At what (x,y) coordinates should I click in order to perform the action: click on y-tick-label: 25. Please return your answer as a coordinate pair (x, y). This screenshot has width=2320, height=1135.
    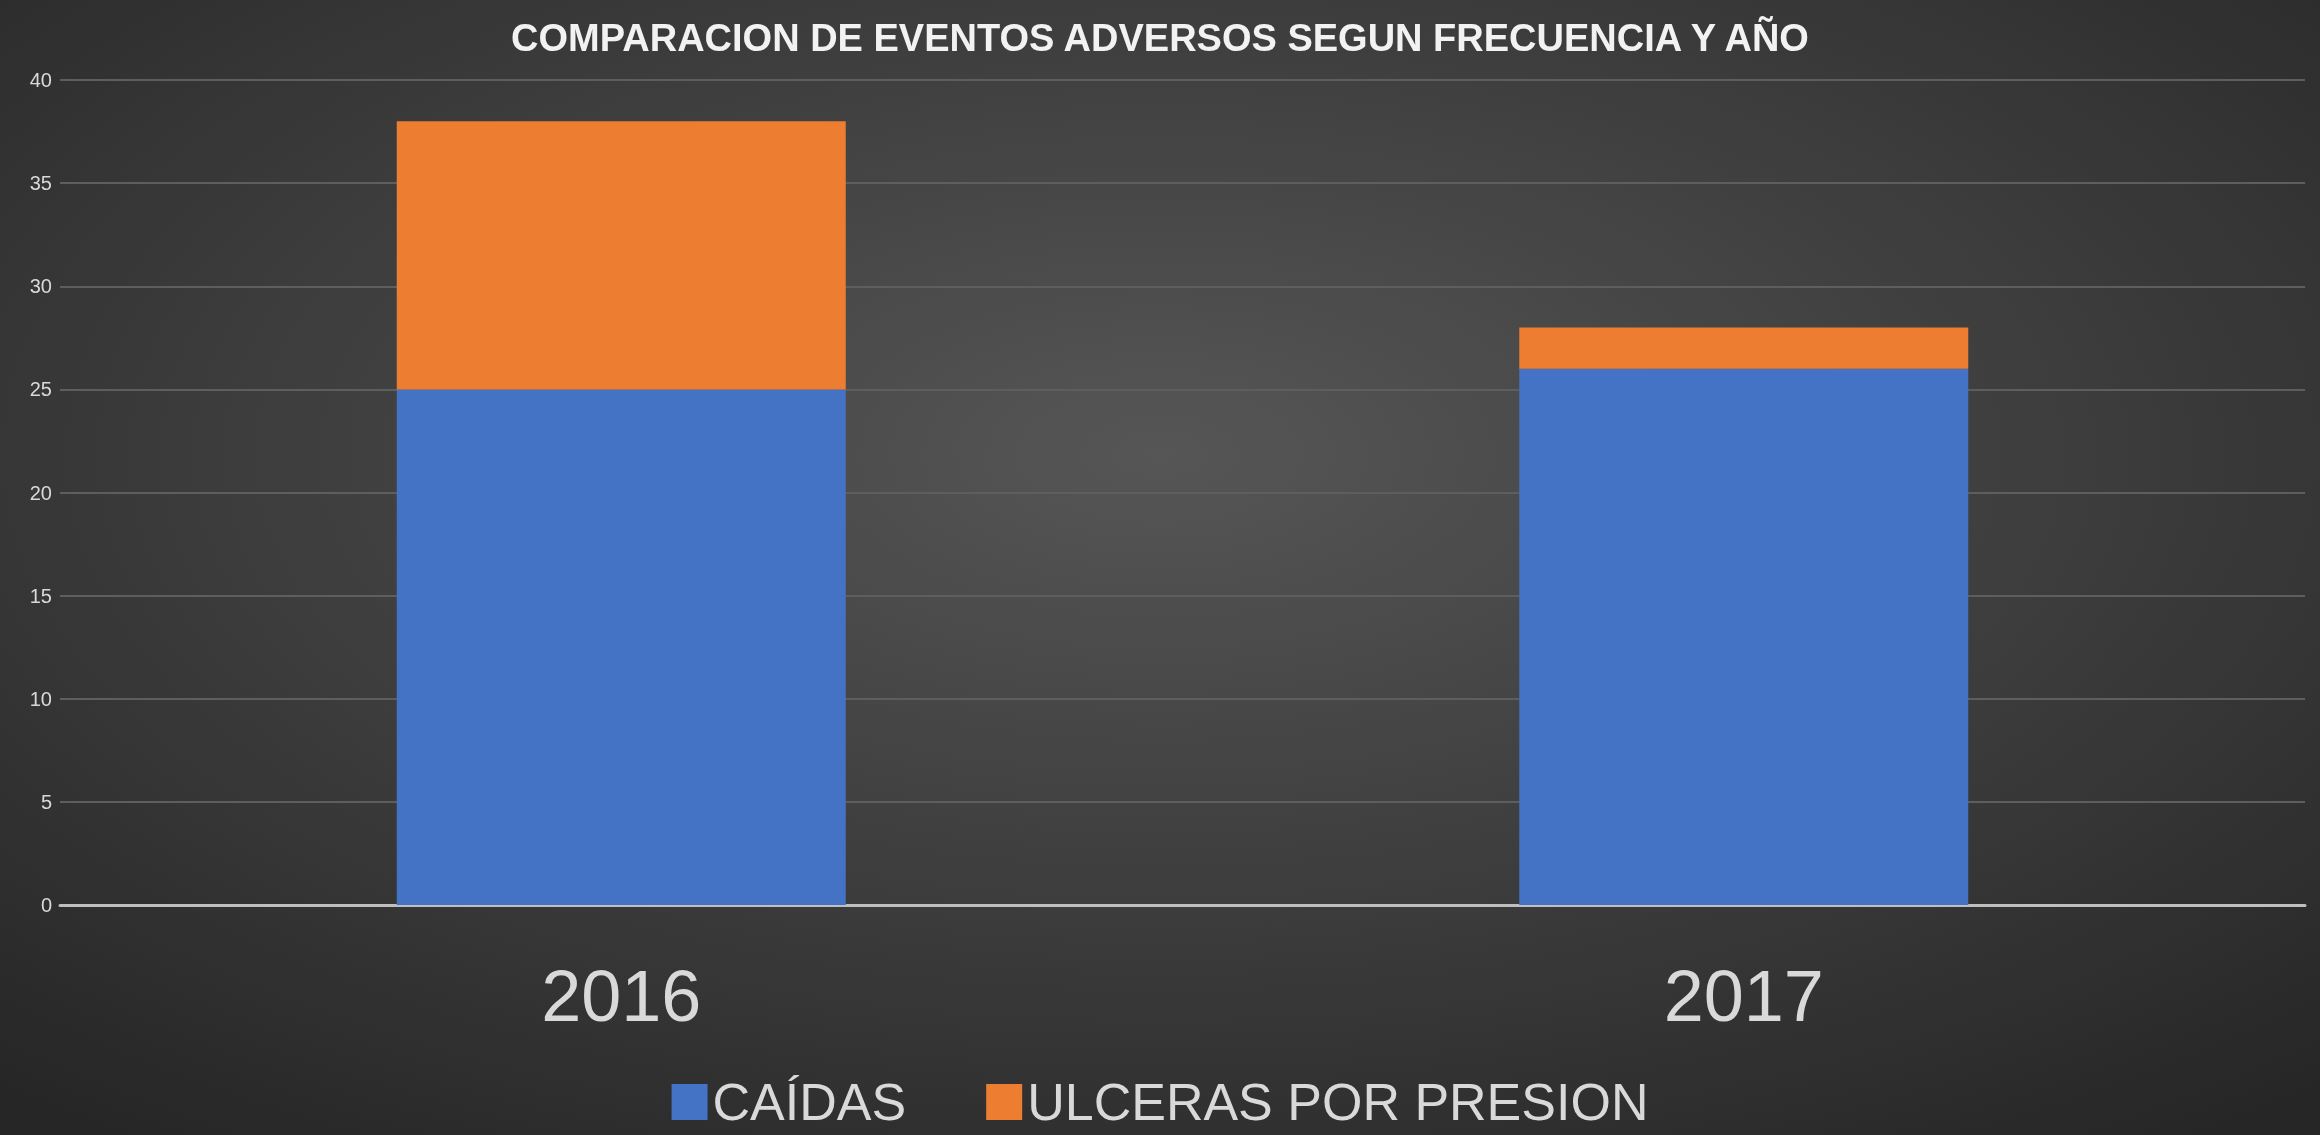
    Looking at the image, I should click on (40, 389).